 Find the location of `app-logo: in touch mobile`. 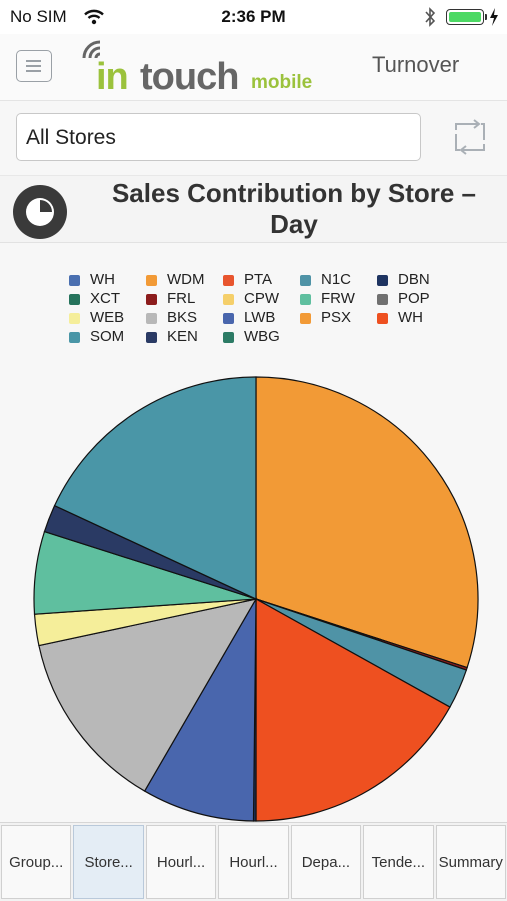

app-logo: in touch mobile is located at coordinates (205, 68).